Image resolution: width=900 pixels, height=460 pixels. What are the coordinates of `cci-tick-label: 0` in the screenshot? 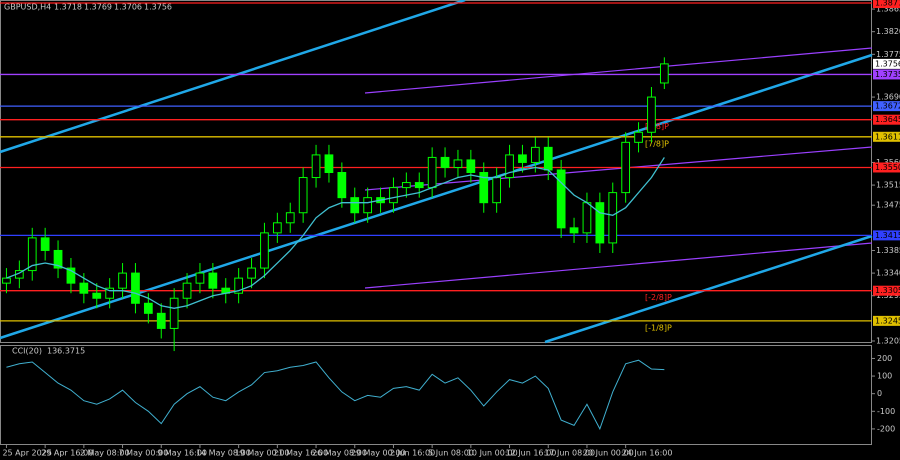 It's located at (879, 393).